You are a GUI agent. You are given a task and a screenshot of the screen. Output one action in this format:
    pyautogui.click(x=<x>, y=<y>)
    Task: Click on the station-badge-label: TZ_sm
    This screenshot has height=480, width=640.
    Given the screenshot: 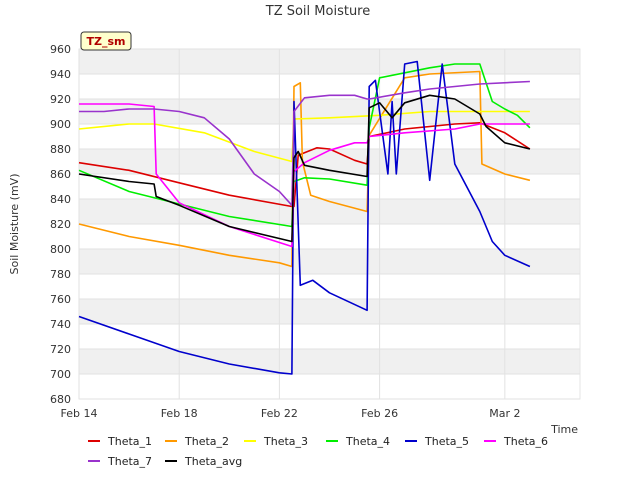 What is the action you would take?
    pyautogui.click(x=106, y=41)
    